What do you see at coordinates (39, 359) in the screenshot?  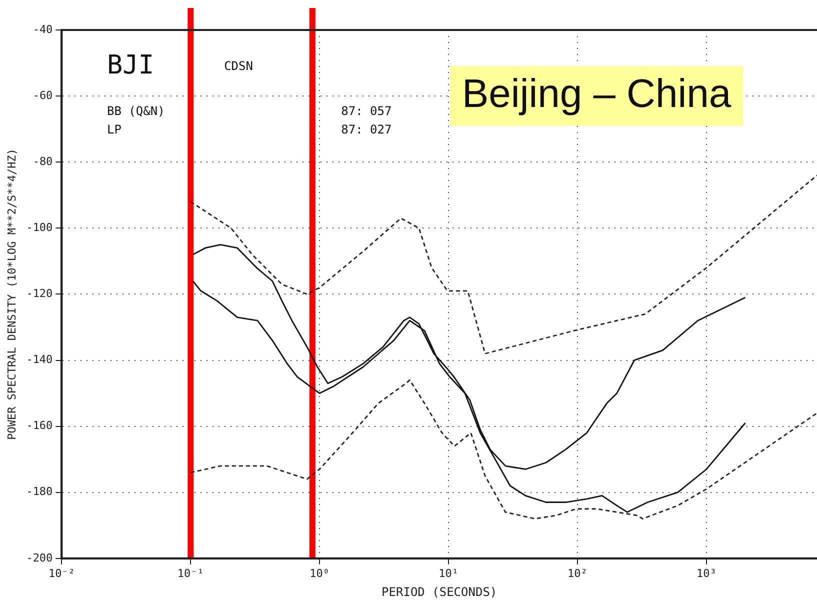 I see `y-tick-label: -140` at bounding box center [39, 359].